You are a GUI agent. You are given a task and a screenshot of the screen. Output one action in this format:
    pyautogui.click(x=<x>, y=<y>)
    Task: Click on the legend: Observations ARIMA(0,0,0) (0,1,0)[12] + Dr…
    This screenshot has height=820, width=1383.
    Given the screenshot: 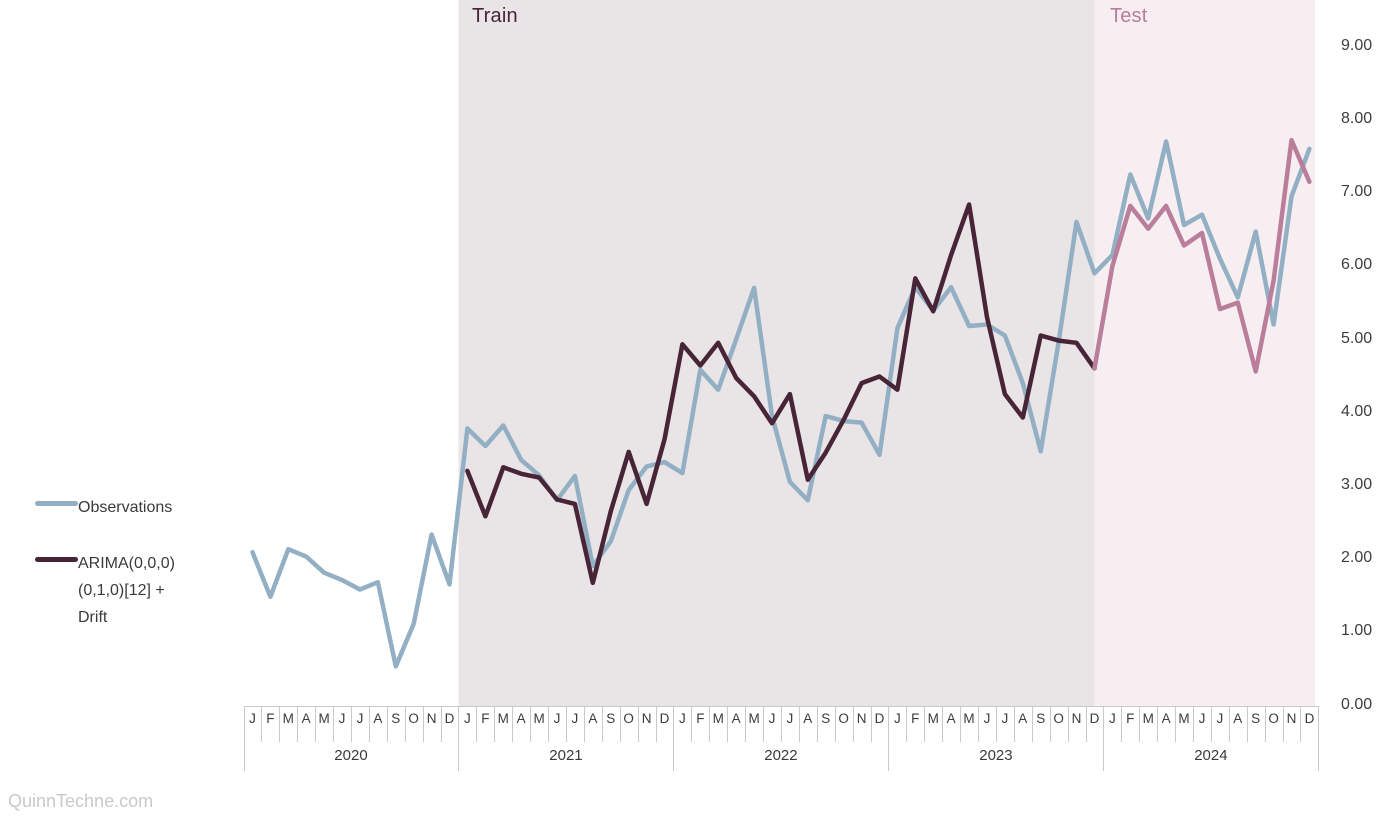 What is the action you would take?
    pyautogui.click(x=120, y=577)
    